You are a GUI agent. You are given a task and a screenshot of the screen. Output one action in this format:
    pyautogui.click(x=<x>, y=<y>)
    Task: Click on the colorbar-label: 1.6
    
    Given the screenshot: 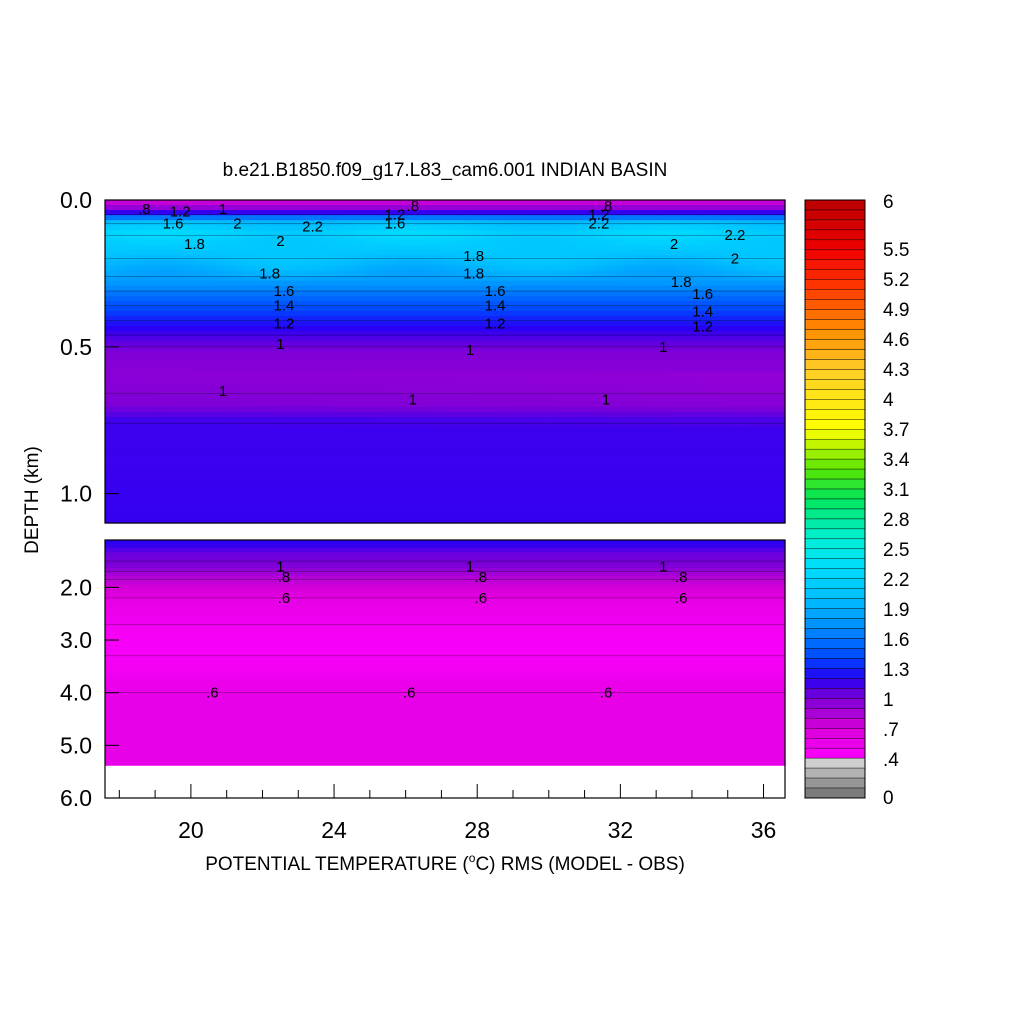 What is the action you would take?
    pyautogui.click(x=896, y=640)
    